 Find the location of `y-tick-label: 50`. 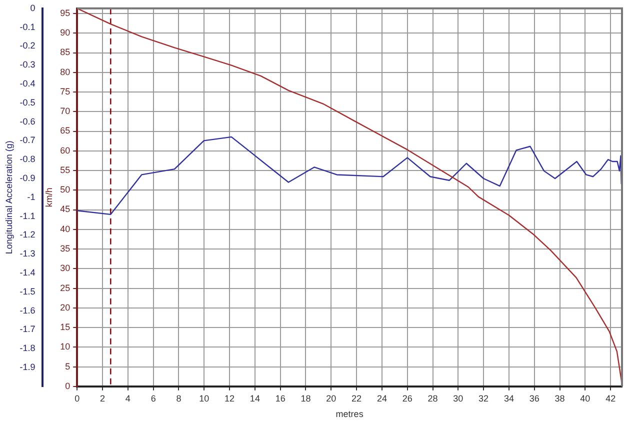

y-tick-label: 50 is located at coordinates (65, 189).